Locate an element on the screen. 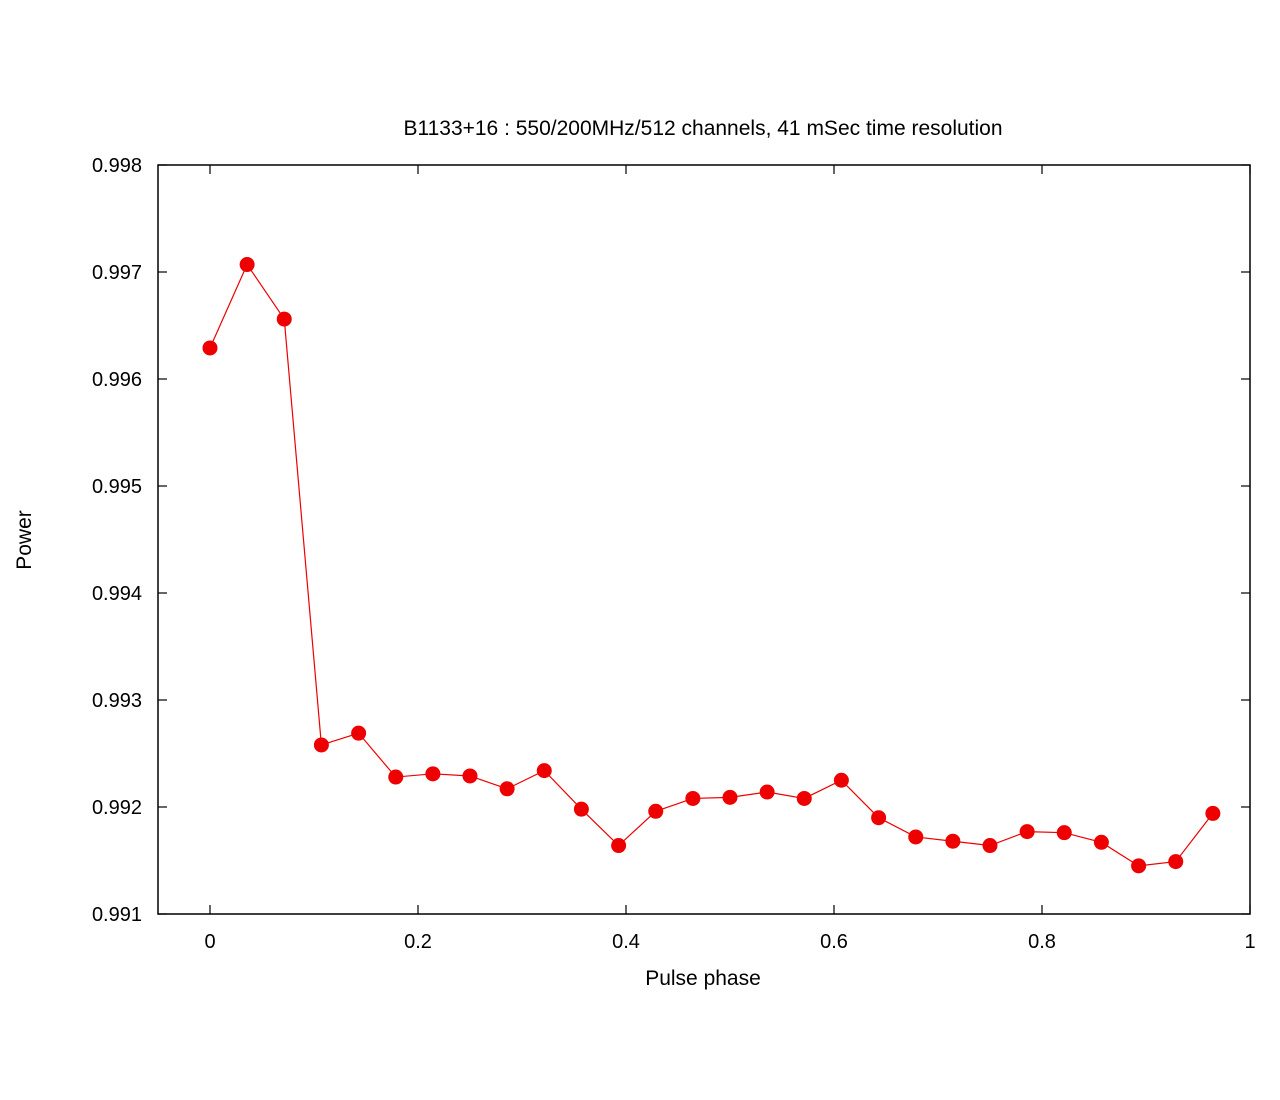 This screenshot has width=1280, height=1100. y-tick-label: 0.993 is located at coordinates (117, 701).